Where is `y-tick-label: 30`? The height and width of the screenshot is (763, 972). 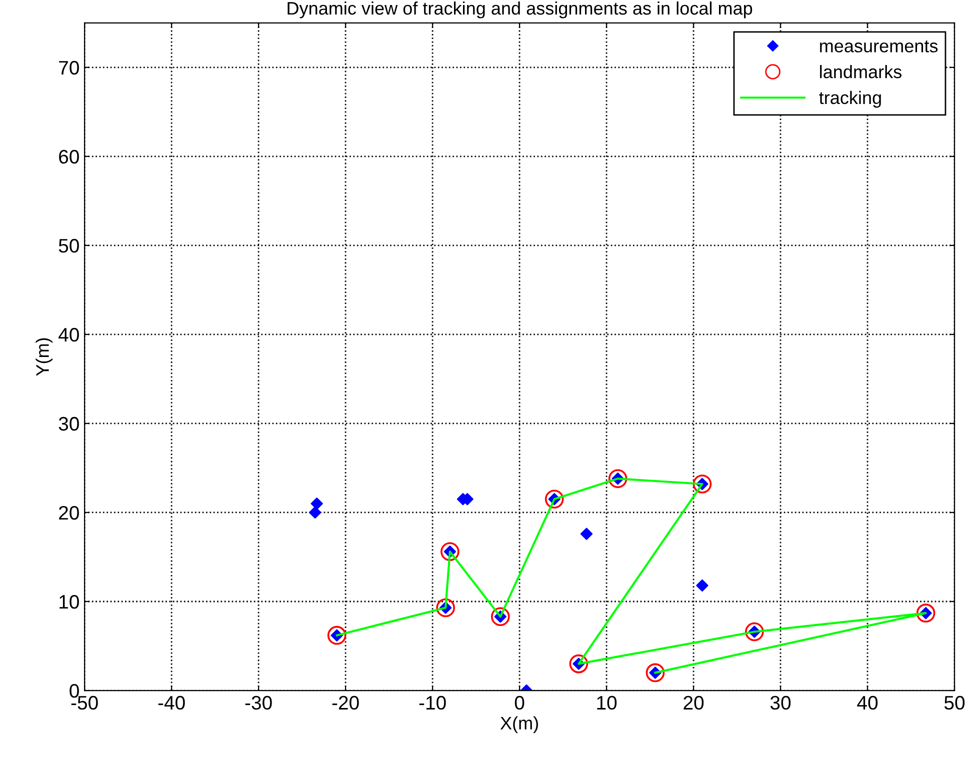
y-tick-label: 30 is located at coordinates (68, 423).